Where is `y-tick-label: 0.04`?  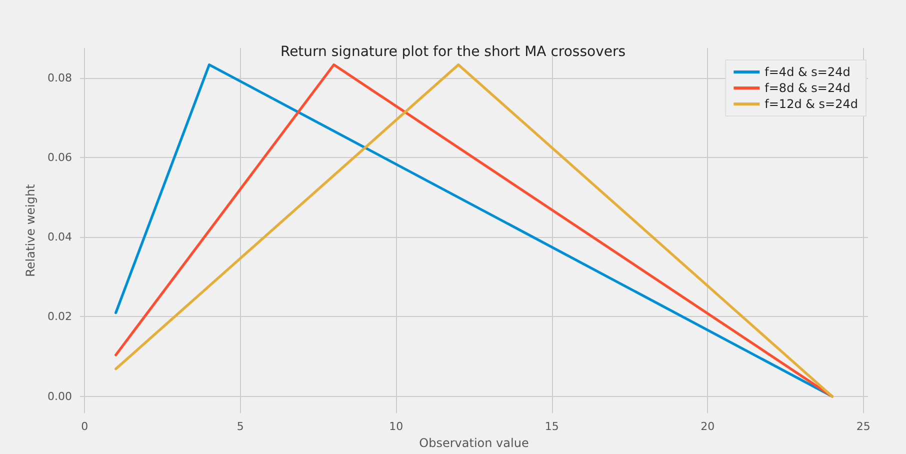
y-tick-label: 0.04 is located at coordinates (60, 237).